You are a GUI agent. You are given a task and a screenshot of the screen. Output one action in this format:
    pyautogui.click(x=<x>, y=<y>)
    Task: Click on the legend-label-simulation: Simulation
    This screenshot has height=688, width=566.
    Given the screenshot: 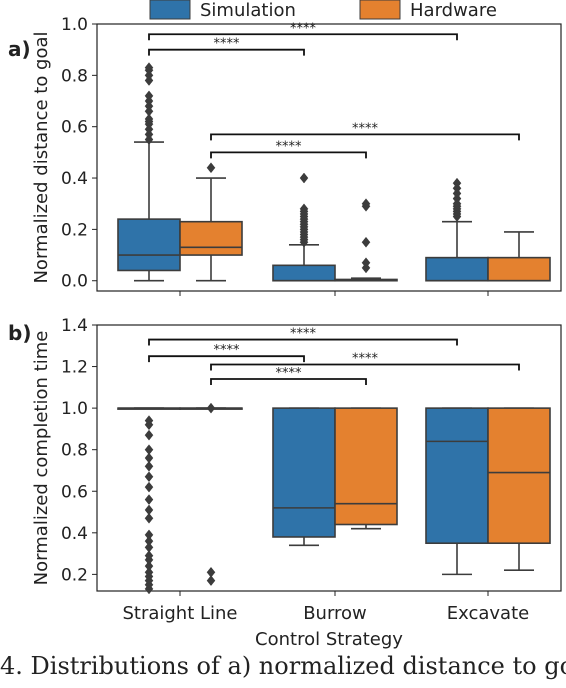 What is the action you would take?
    pyautogui.click(x=248, y=10)
    